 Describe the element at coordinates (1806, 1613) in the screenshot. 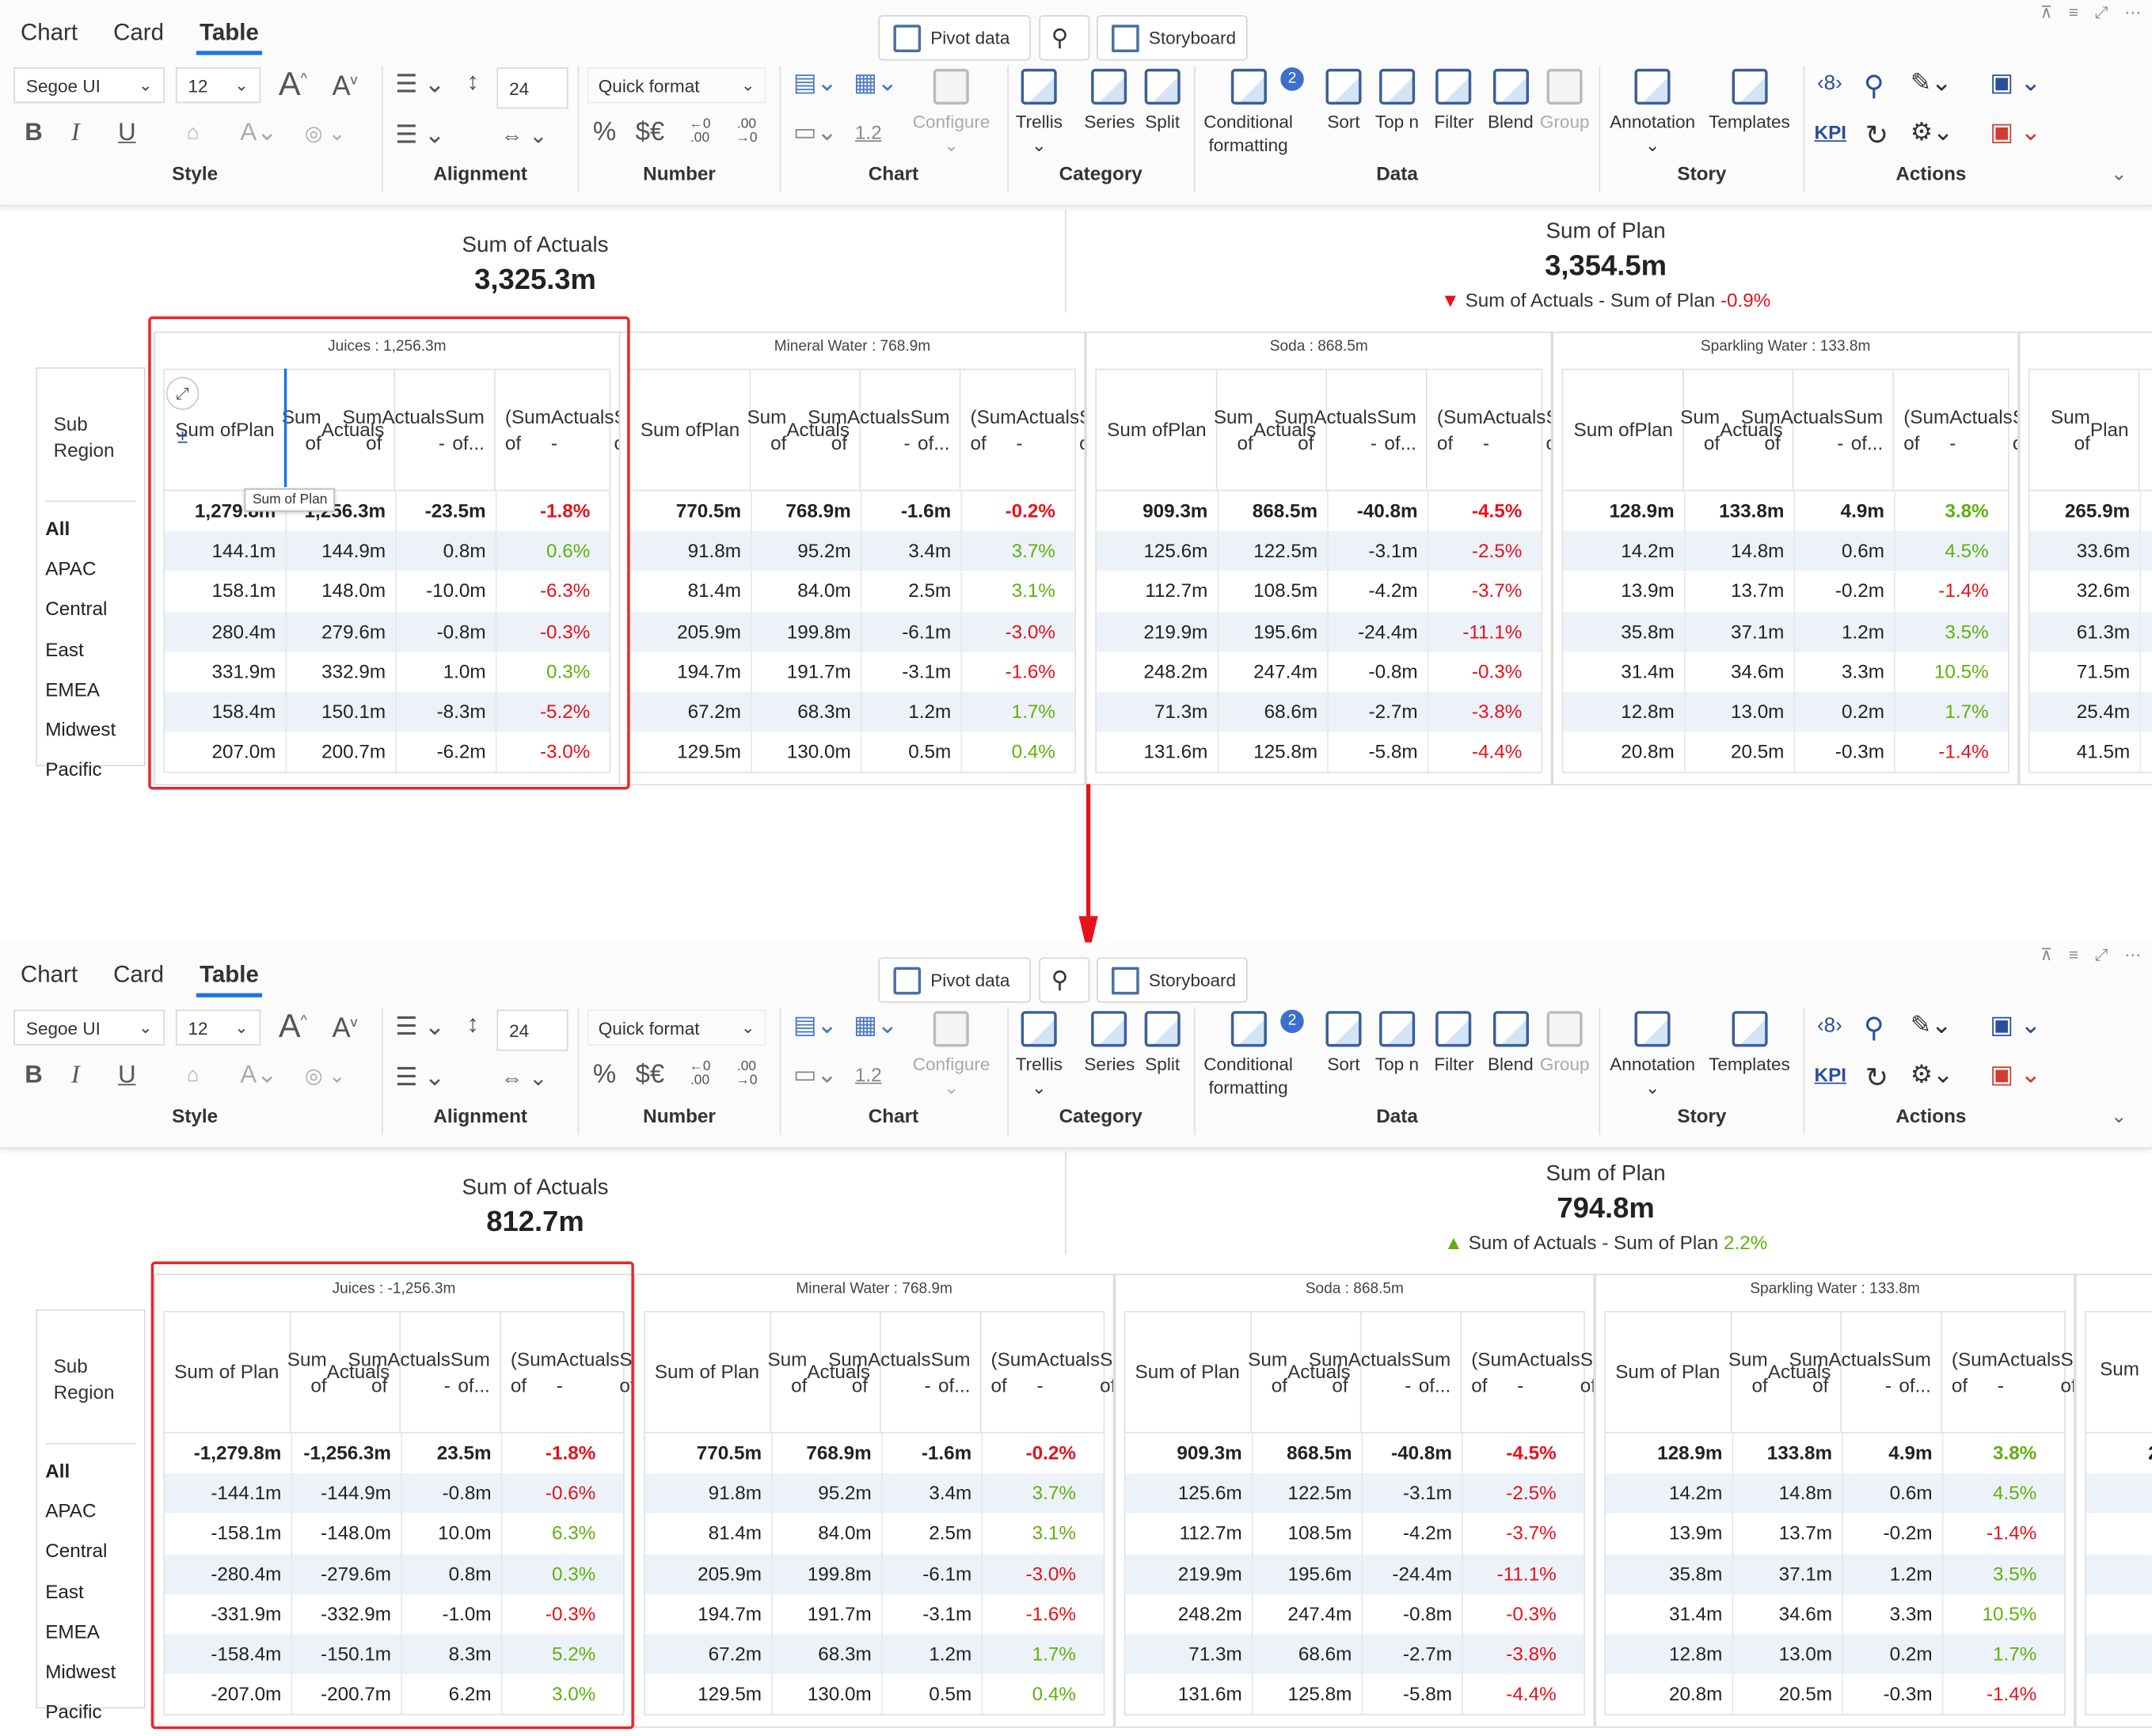

I see `table-cell: 34.6m` at that location.